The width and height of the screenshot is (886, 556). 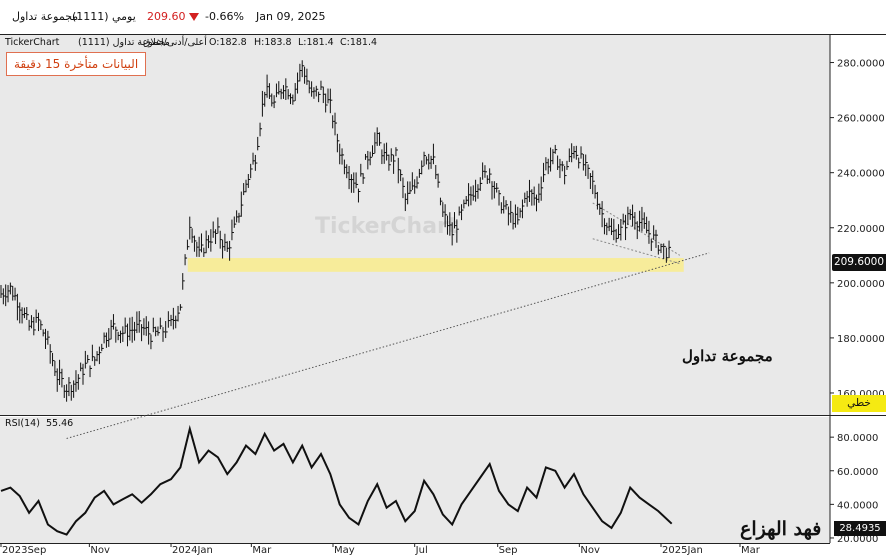 I want to click on legend-symbol: مجموعة تداول (1111), so click(x=124, y=42).